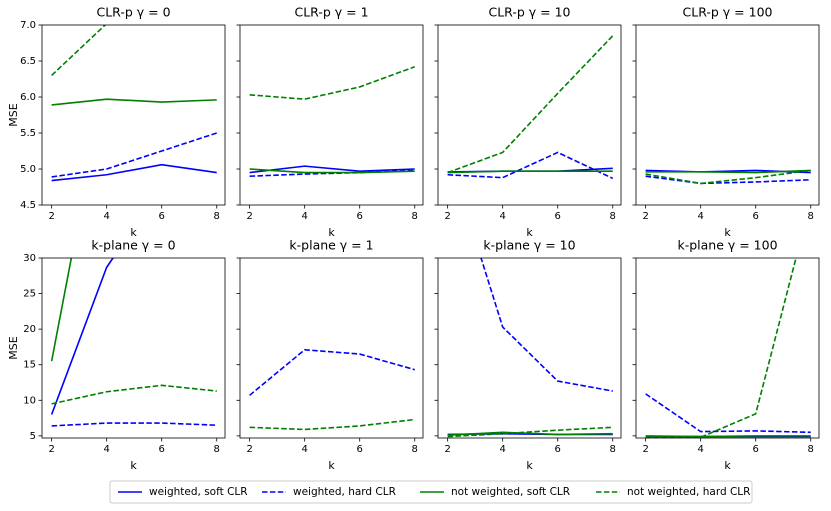 This screenshot has width=831, height=511. What do you see at coordinates (28, 169) in the screenshot?
I see `y-tick-label: 5.0` at bounding box center [28, 169].